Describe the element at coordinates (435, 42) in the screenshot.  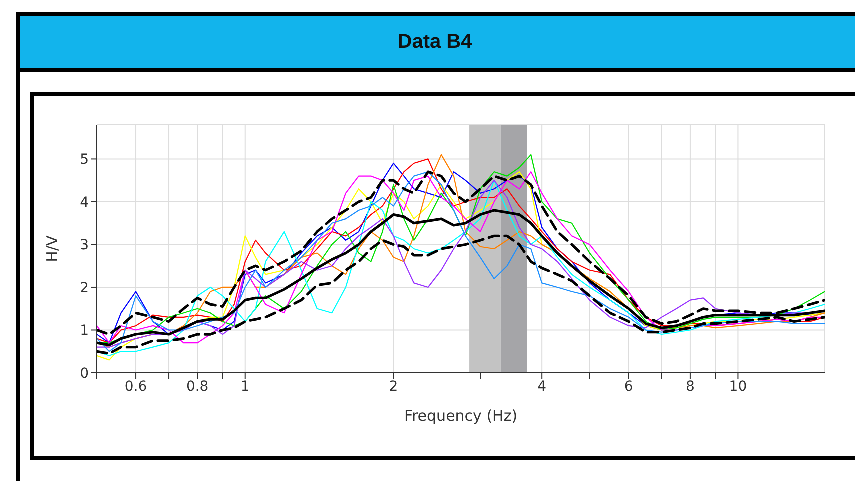
I see `chart-title: Data B4` at that location.